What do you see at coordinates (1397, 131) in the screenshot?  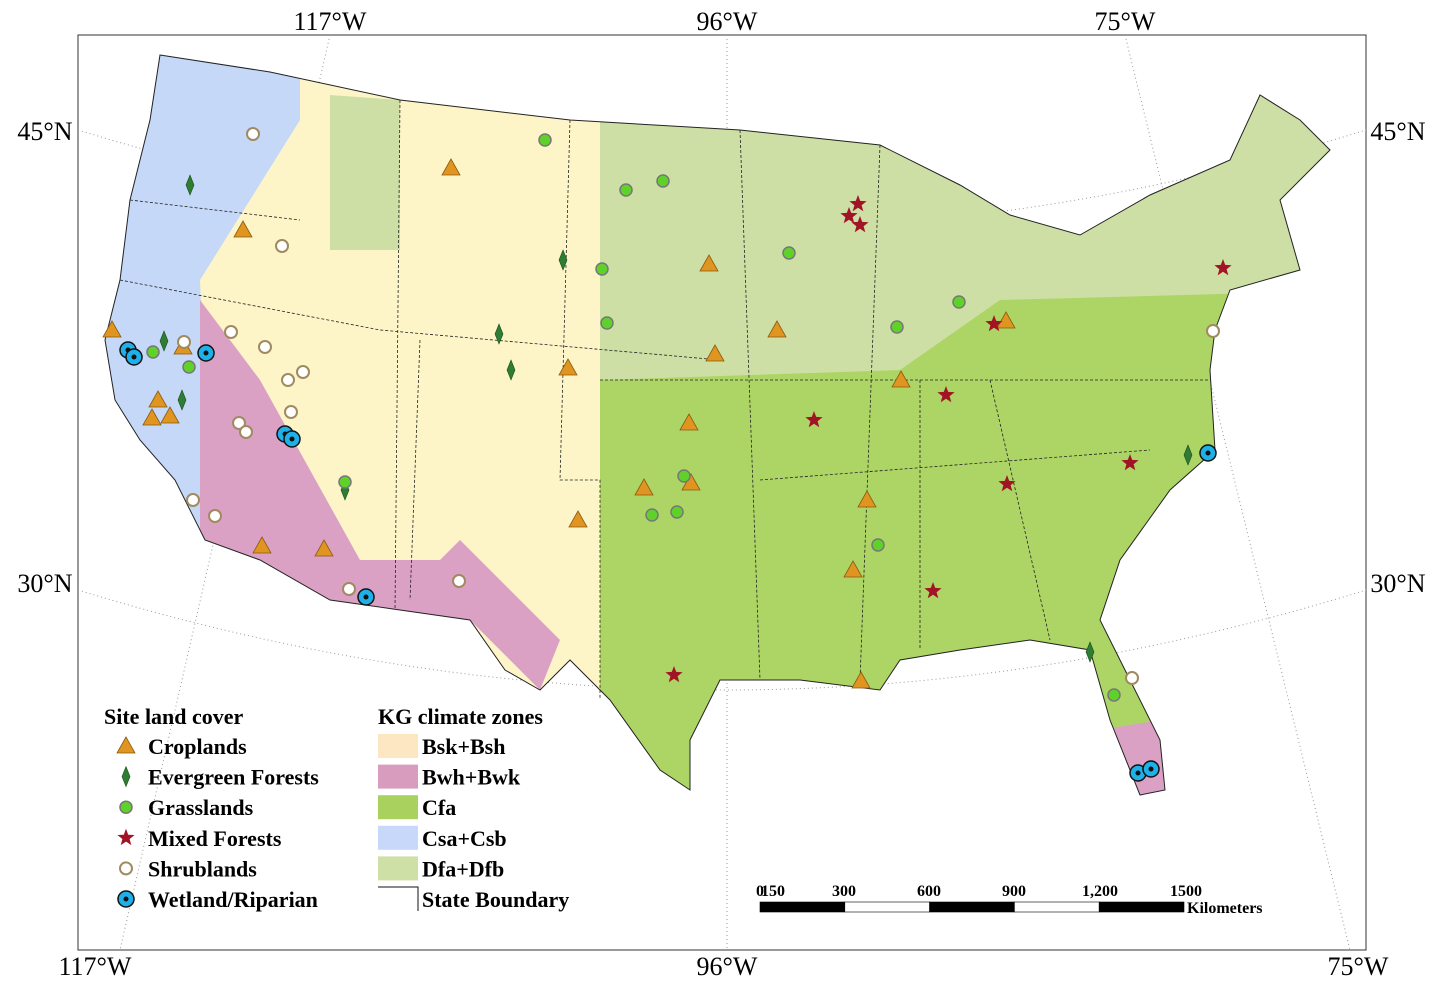 I see `graticule-label: 45°N` at bounding box center [1397, 131].